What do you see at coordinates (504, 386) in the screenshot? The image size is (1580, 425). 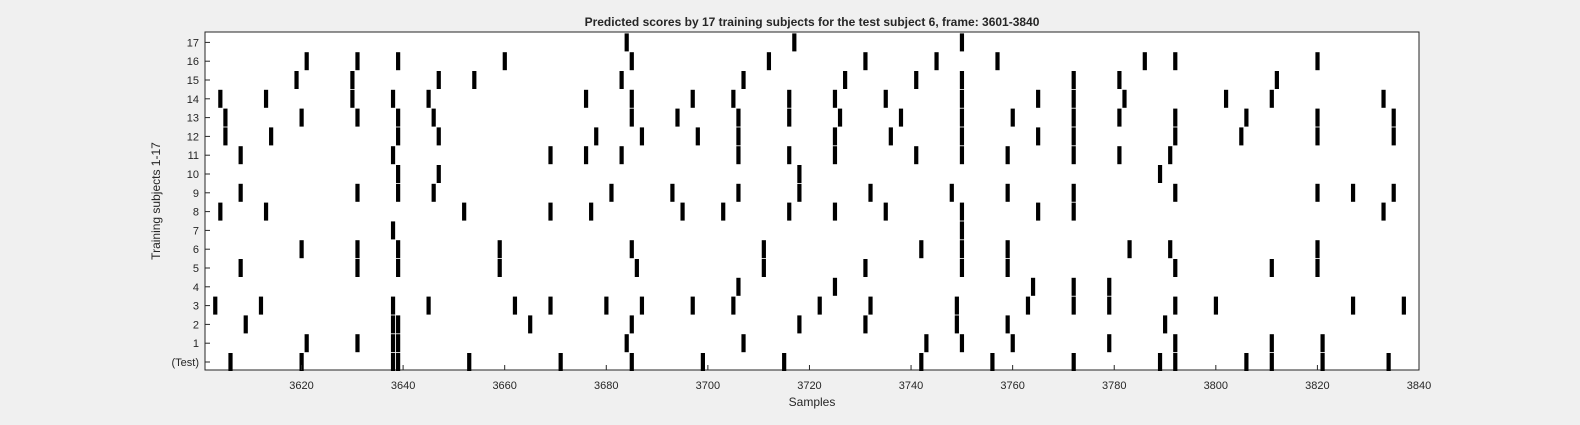 I see `x-tick-label: 3660` at bounding box center [504, 386].